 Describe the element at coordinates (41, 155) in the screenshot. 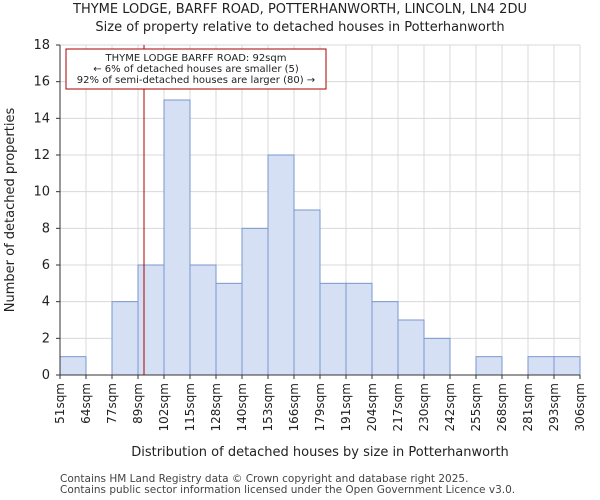

I see `y-tick-label: 12` at that location.